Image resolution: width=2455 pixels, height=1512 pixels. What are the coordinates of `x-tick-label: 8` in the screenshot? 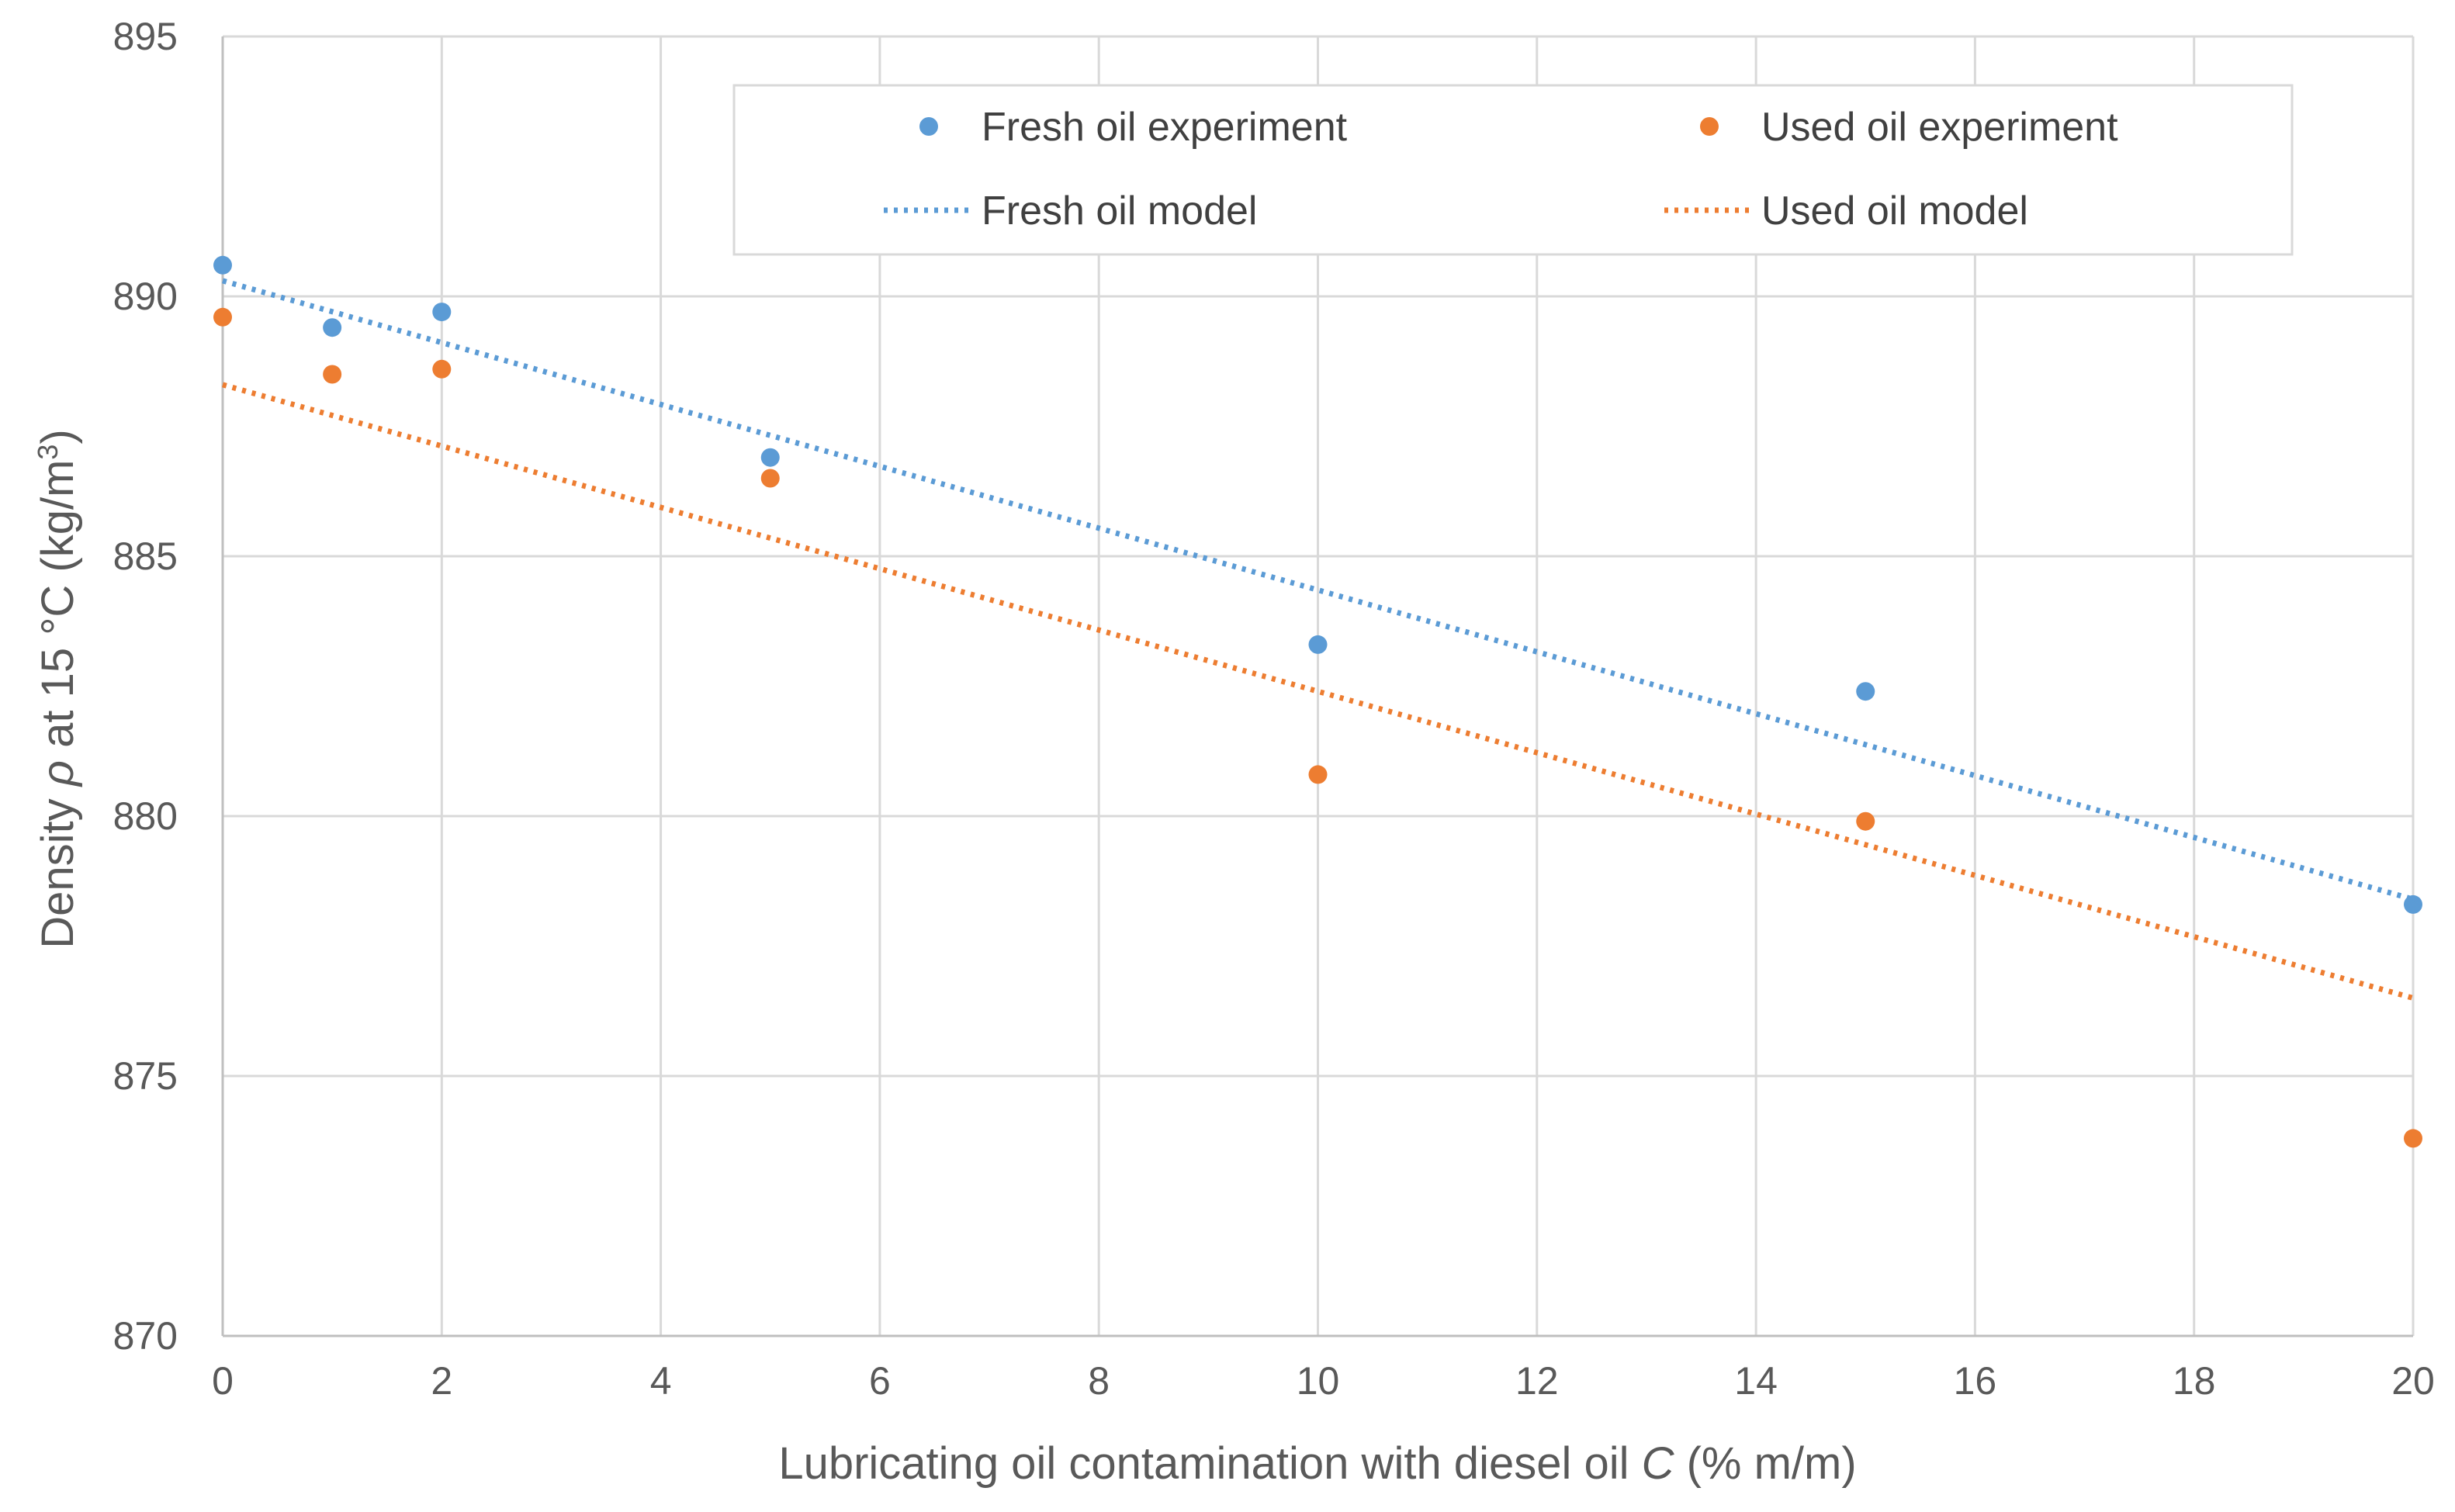 It's located at (1099, 1381).